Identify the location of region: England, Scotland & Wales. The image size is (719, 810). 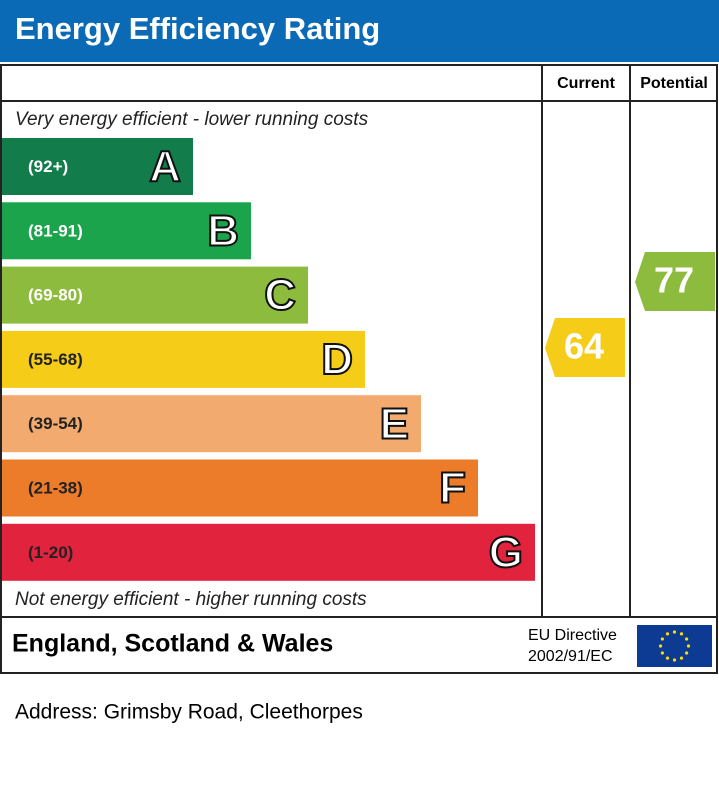
(172, 644).